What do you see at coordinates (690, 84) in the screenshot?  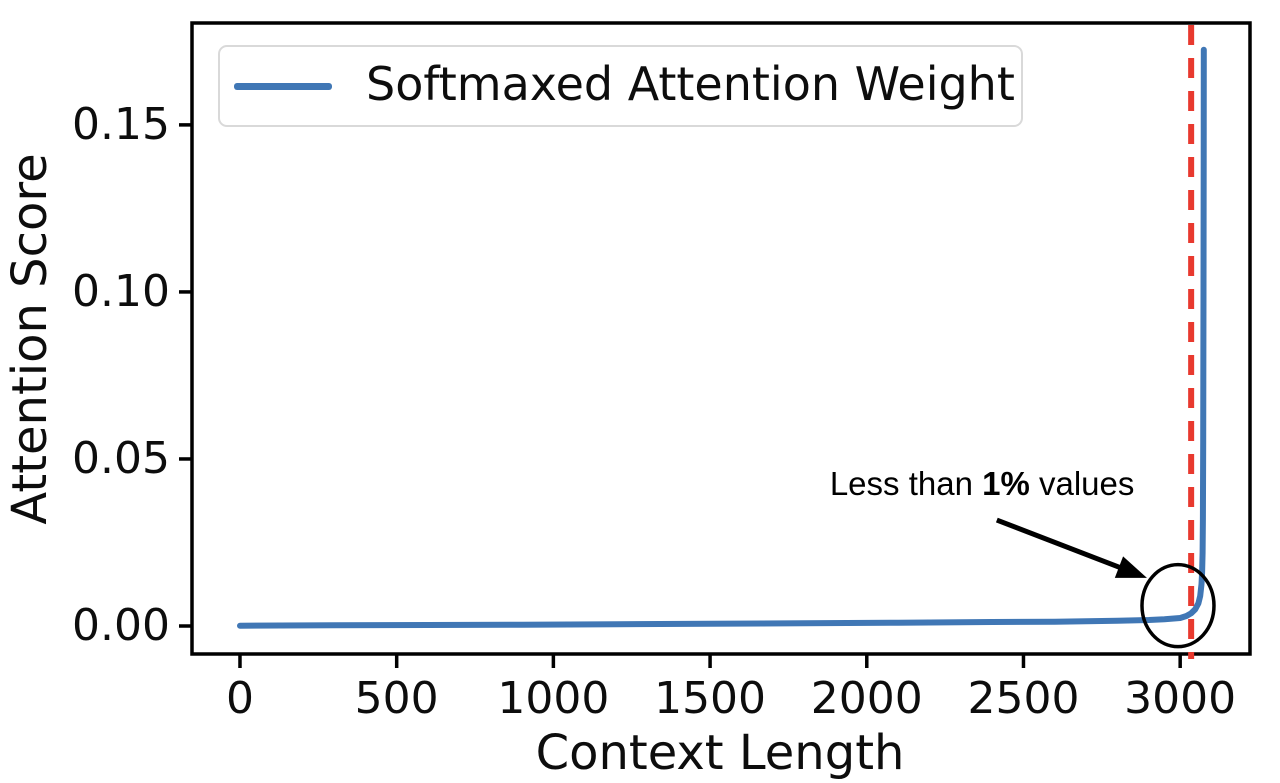 I see `legend-label: Softmaxed Attention Weight` at bounding box center [690, 84].